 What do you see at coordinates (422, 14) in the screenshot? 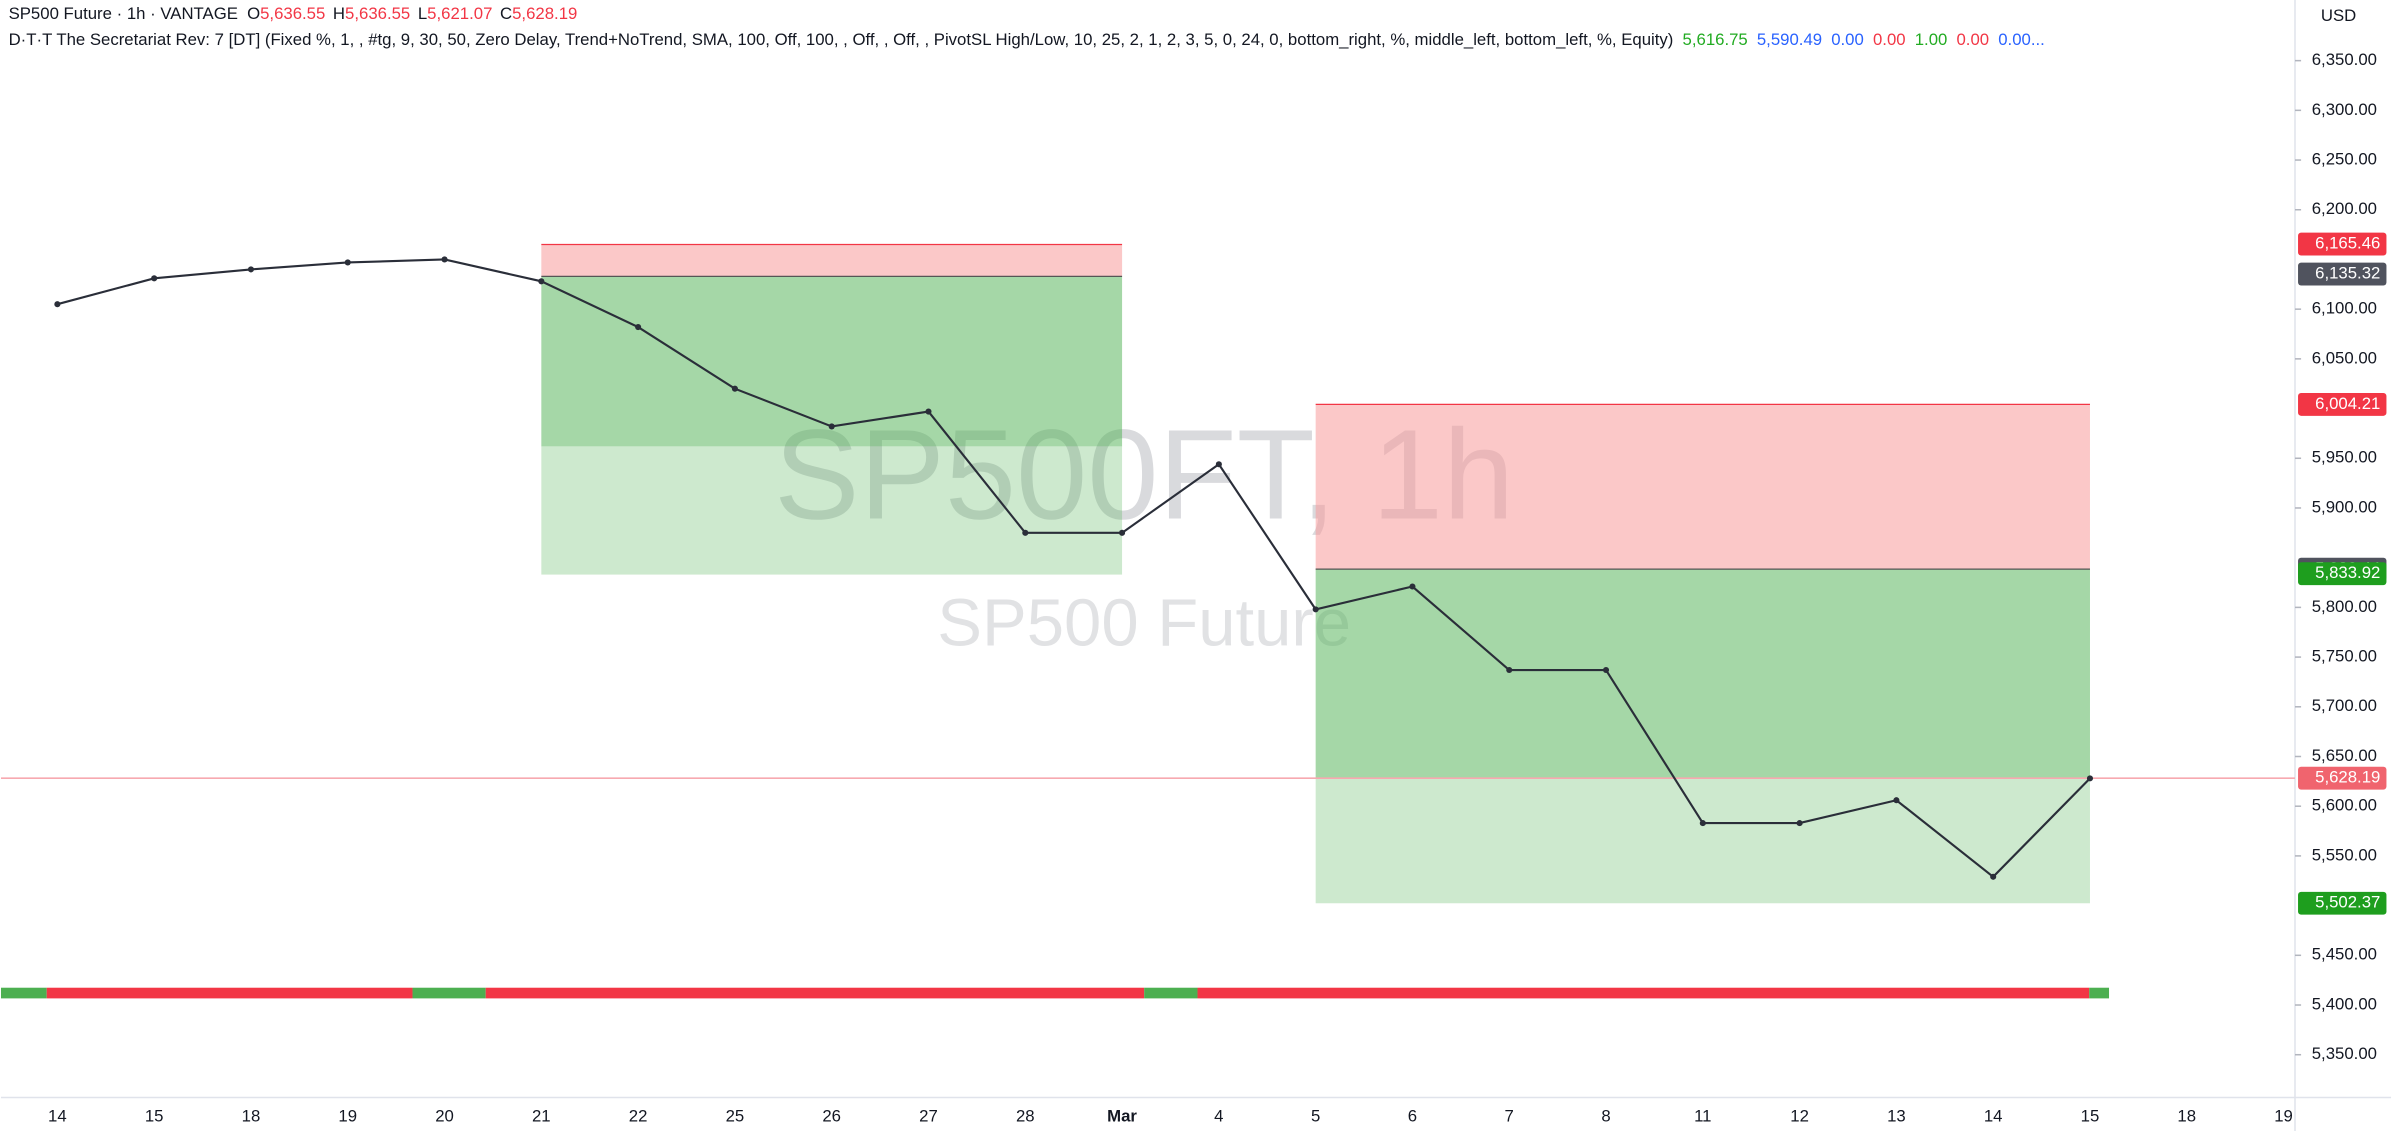
I see `ohlc-key: L` at bounding box center [422, 14].